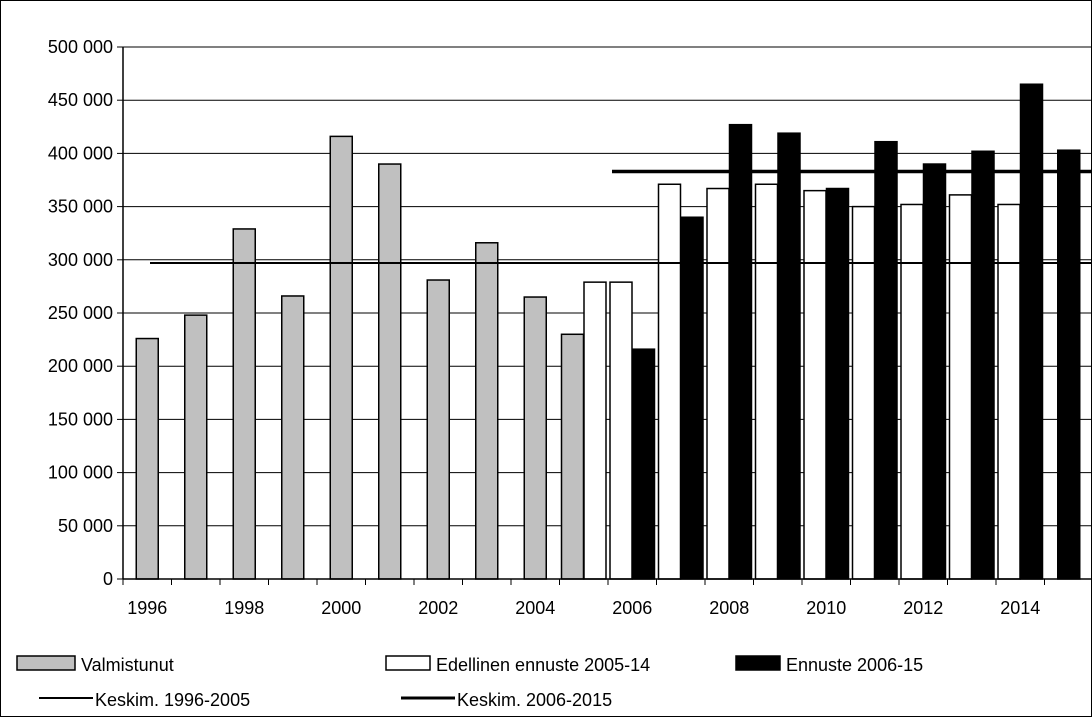  I want to click on y-tick-label: 350 000, so click(80, 207).